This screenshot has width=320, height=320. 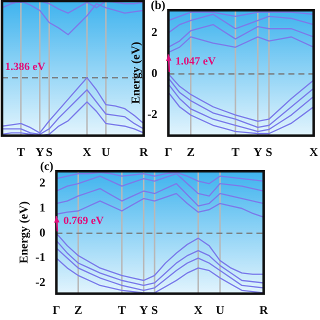 I want to click on annotation: 1.386 eV, so click(x=25, y=67).